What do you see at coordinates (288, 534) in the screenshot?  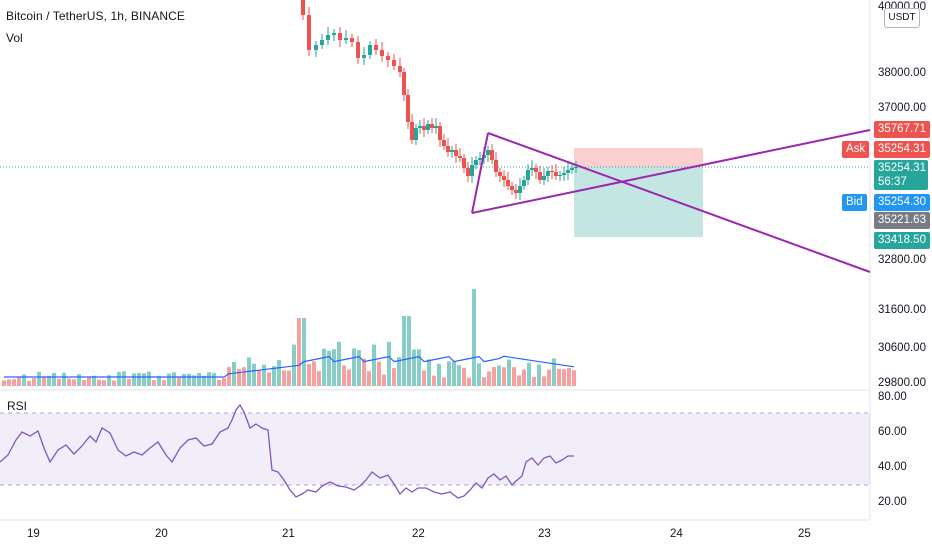 I see `time-tick: 21` at bounding box center [288, 534].